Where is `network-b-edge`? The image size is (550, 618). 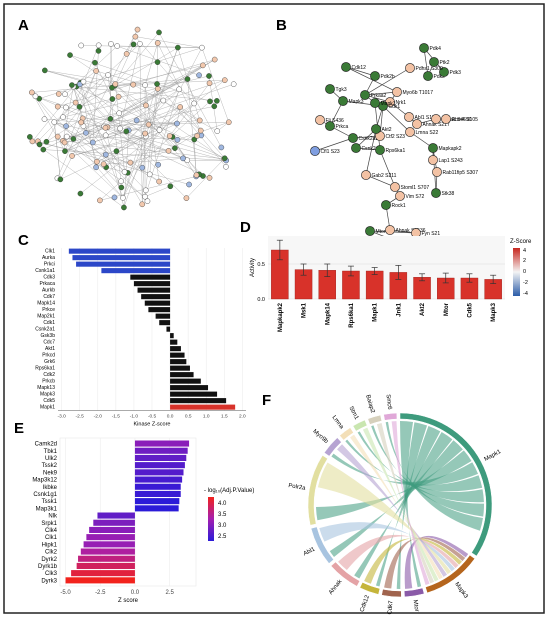 network-b-edge is located at coordinates (387, 168).